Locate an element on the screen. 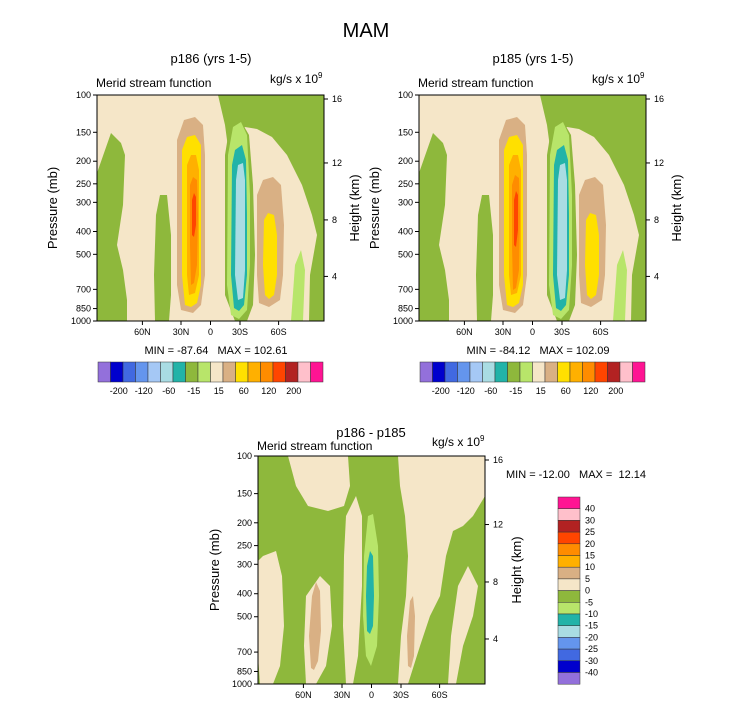 The image size is (732, 712). colorbar-label: -30 is located at coordinates (591, 661).